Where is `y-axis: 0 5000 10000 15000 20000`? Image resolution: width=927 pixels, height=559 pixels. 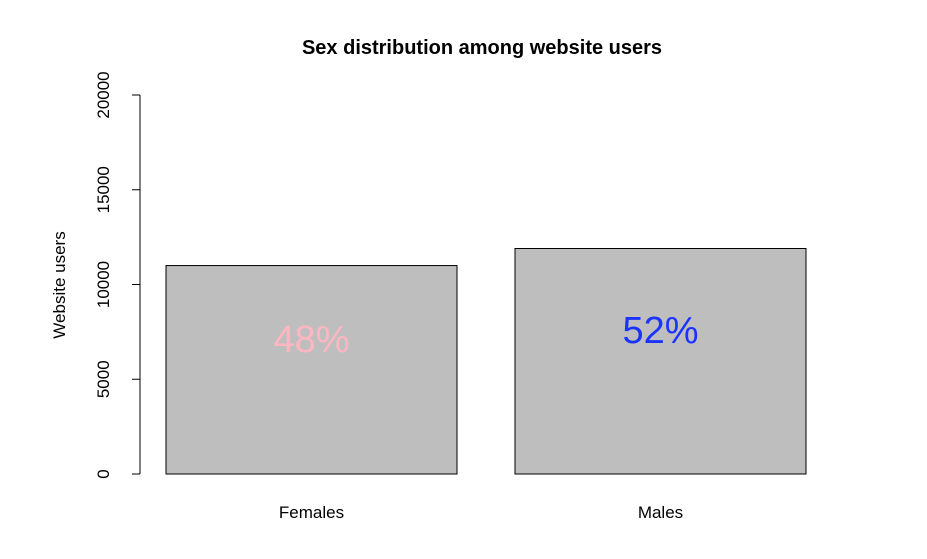
y-axis: 0 5000 10000 15000 20000 is located at coordinates (117, 275).